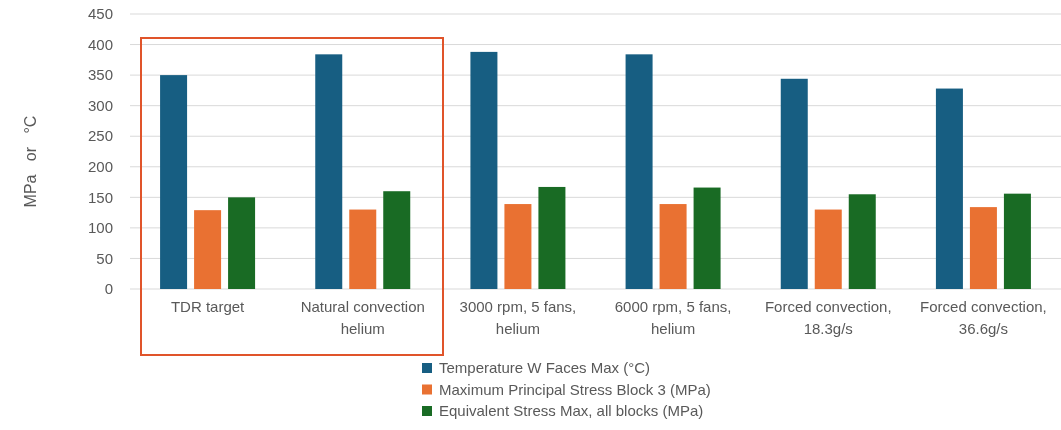 This screenshot has height=430, width=1061. I want to click on x-tick-label: Natural convection helium, so click(362, 317).